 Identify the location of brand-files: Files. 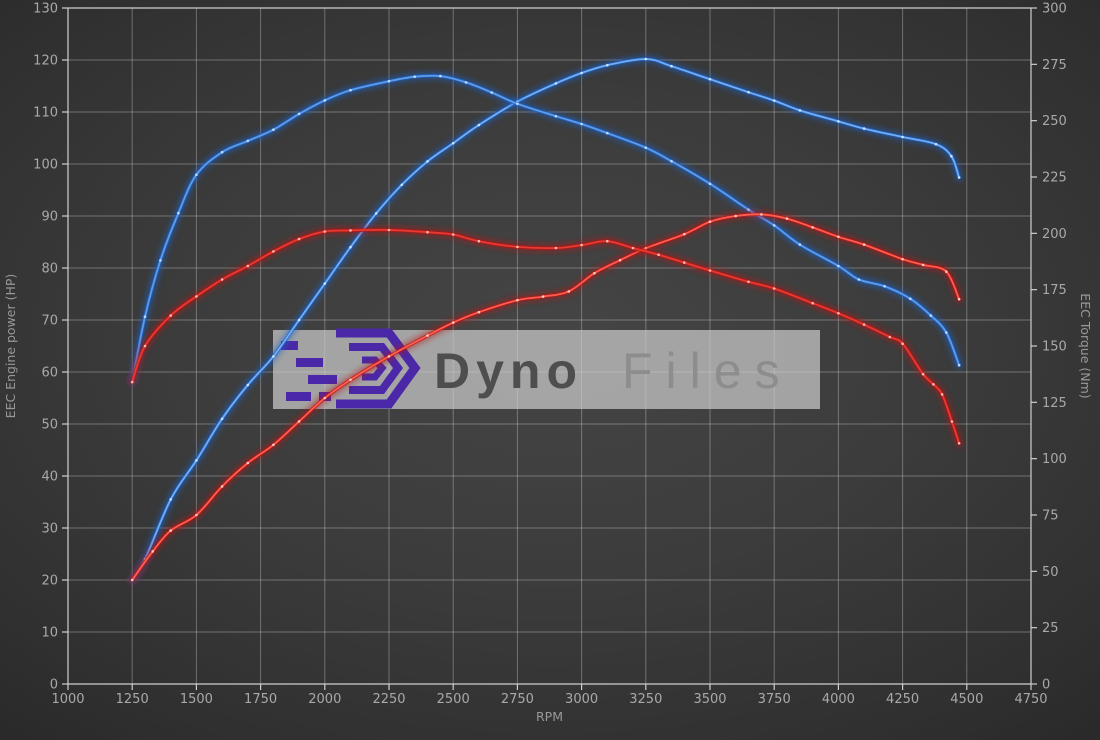
(707, 371).